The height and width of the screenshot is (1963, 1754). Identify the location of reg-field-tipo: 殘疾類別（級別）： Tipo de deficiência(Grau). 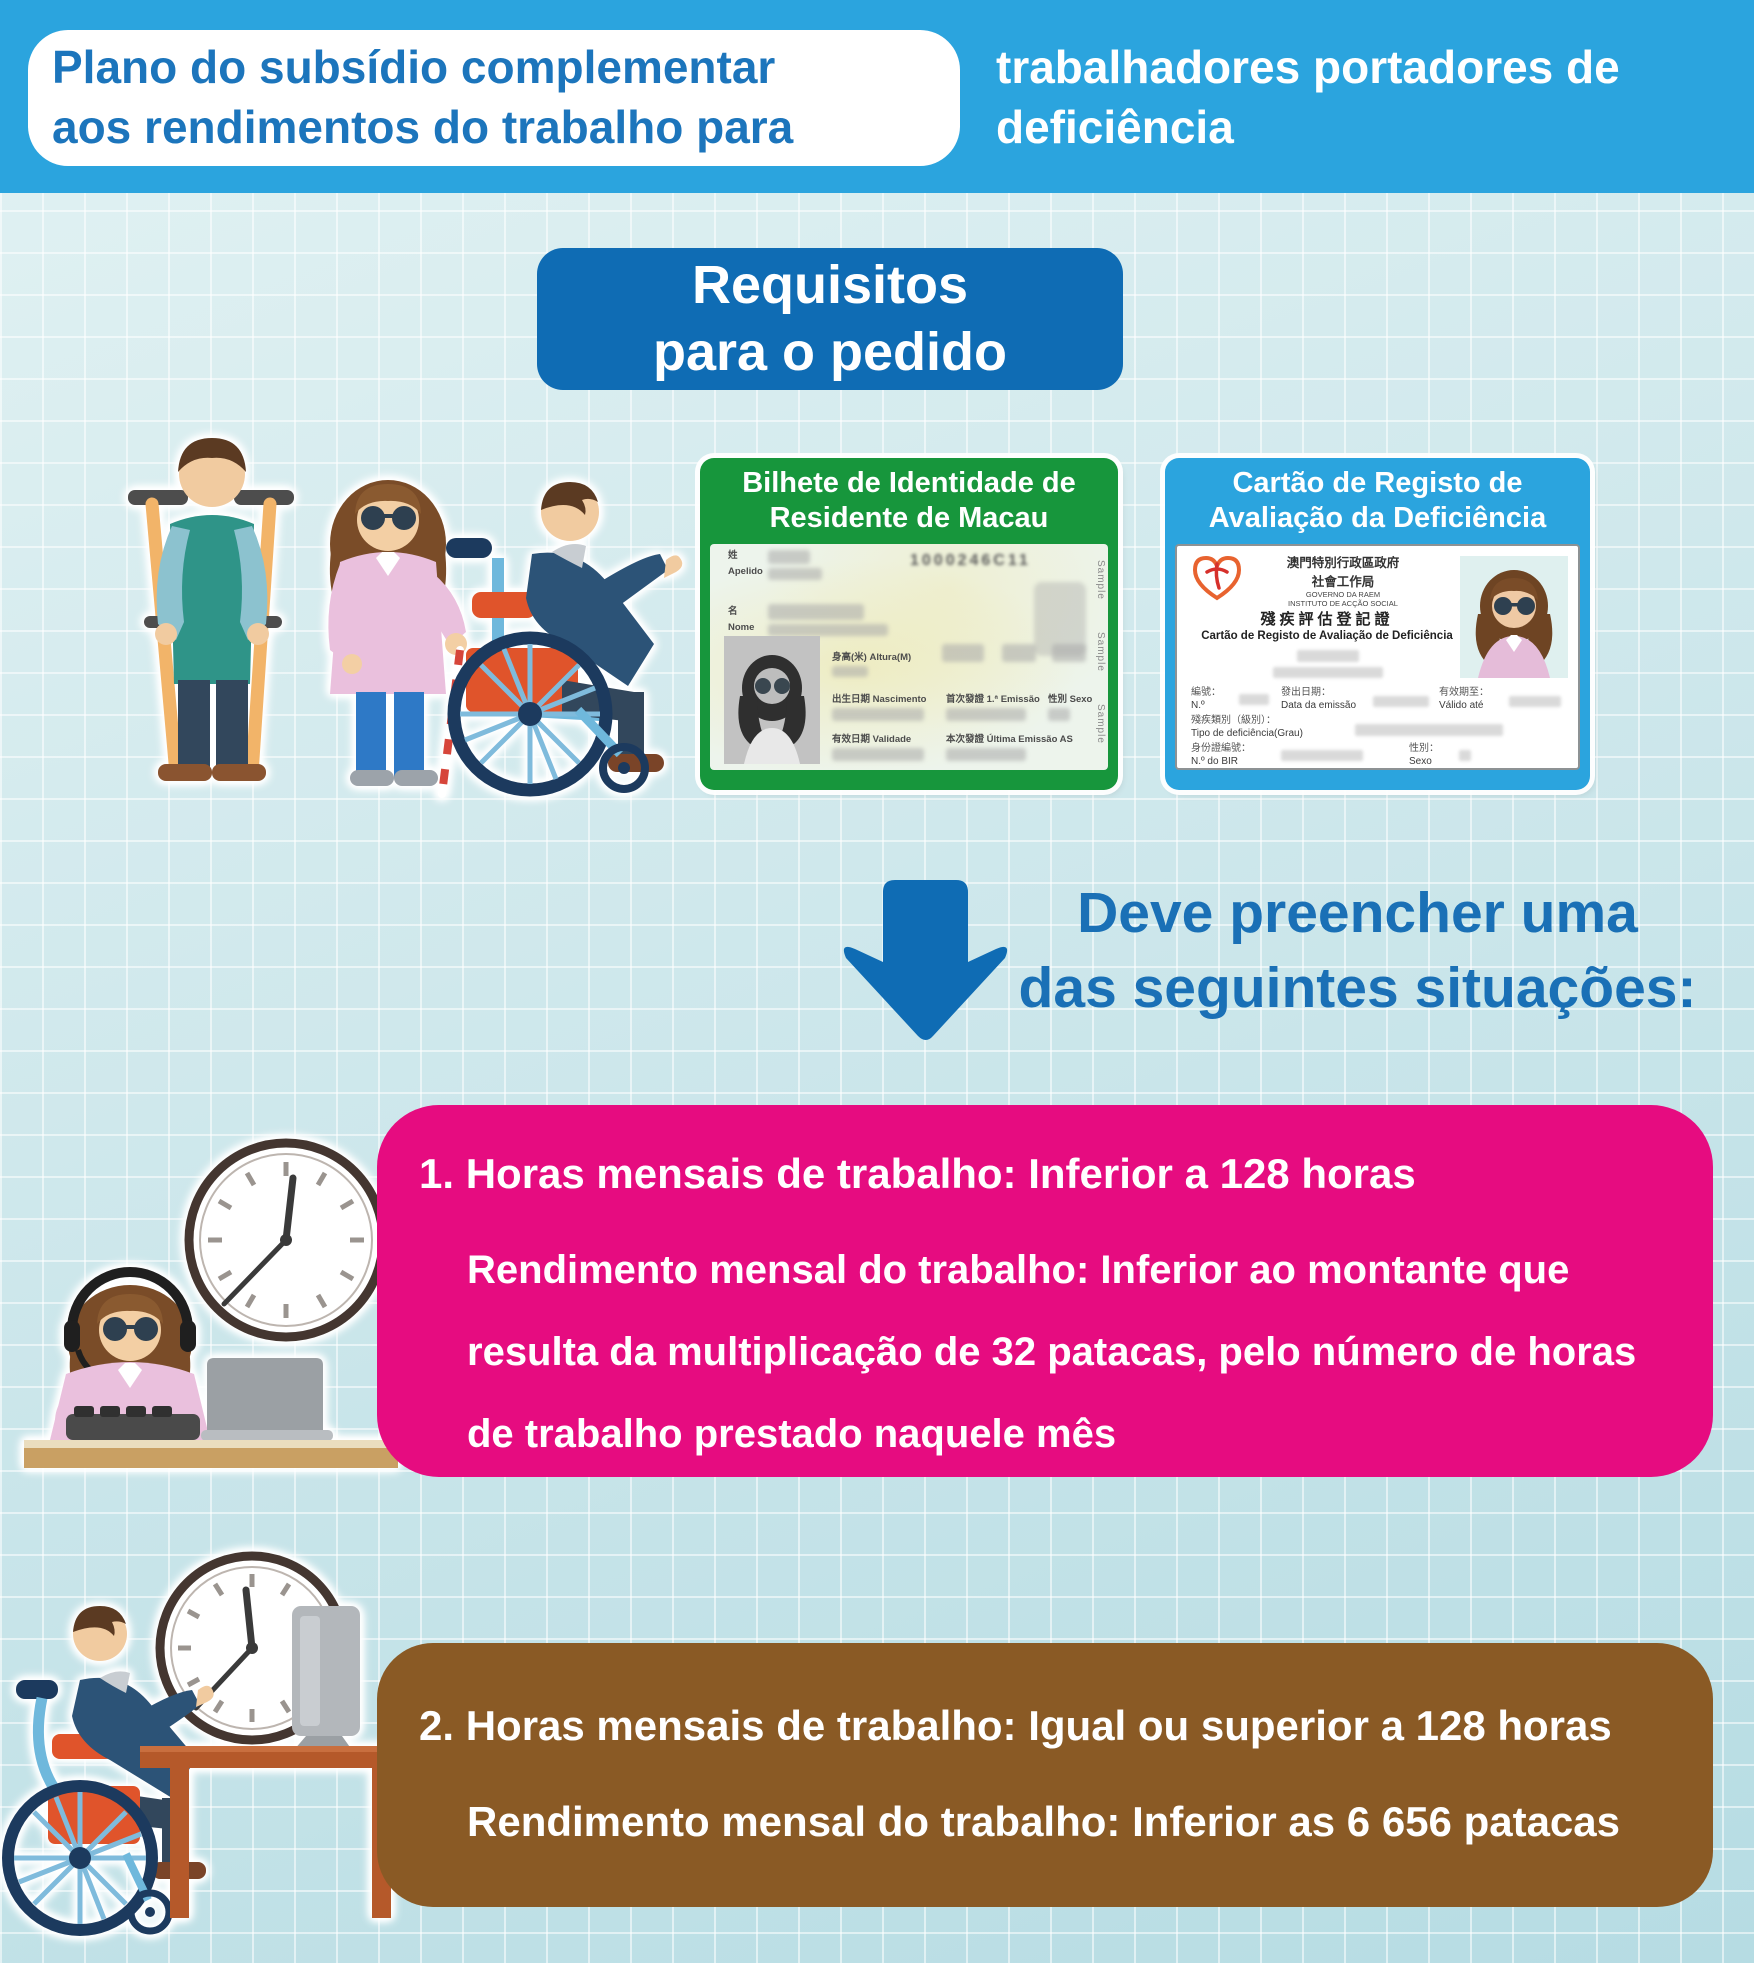
(1247, 727).